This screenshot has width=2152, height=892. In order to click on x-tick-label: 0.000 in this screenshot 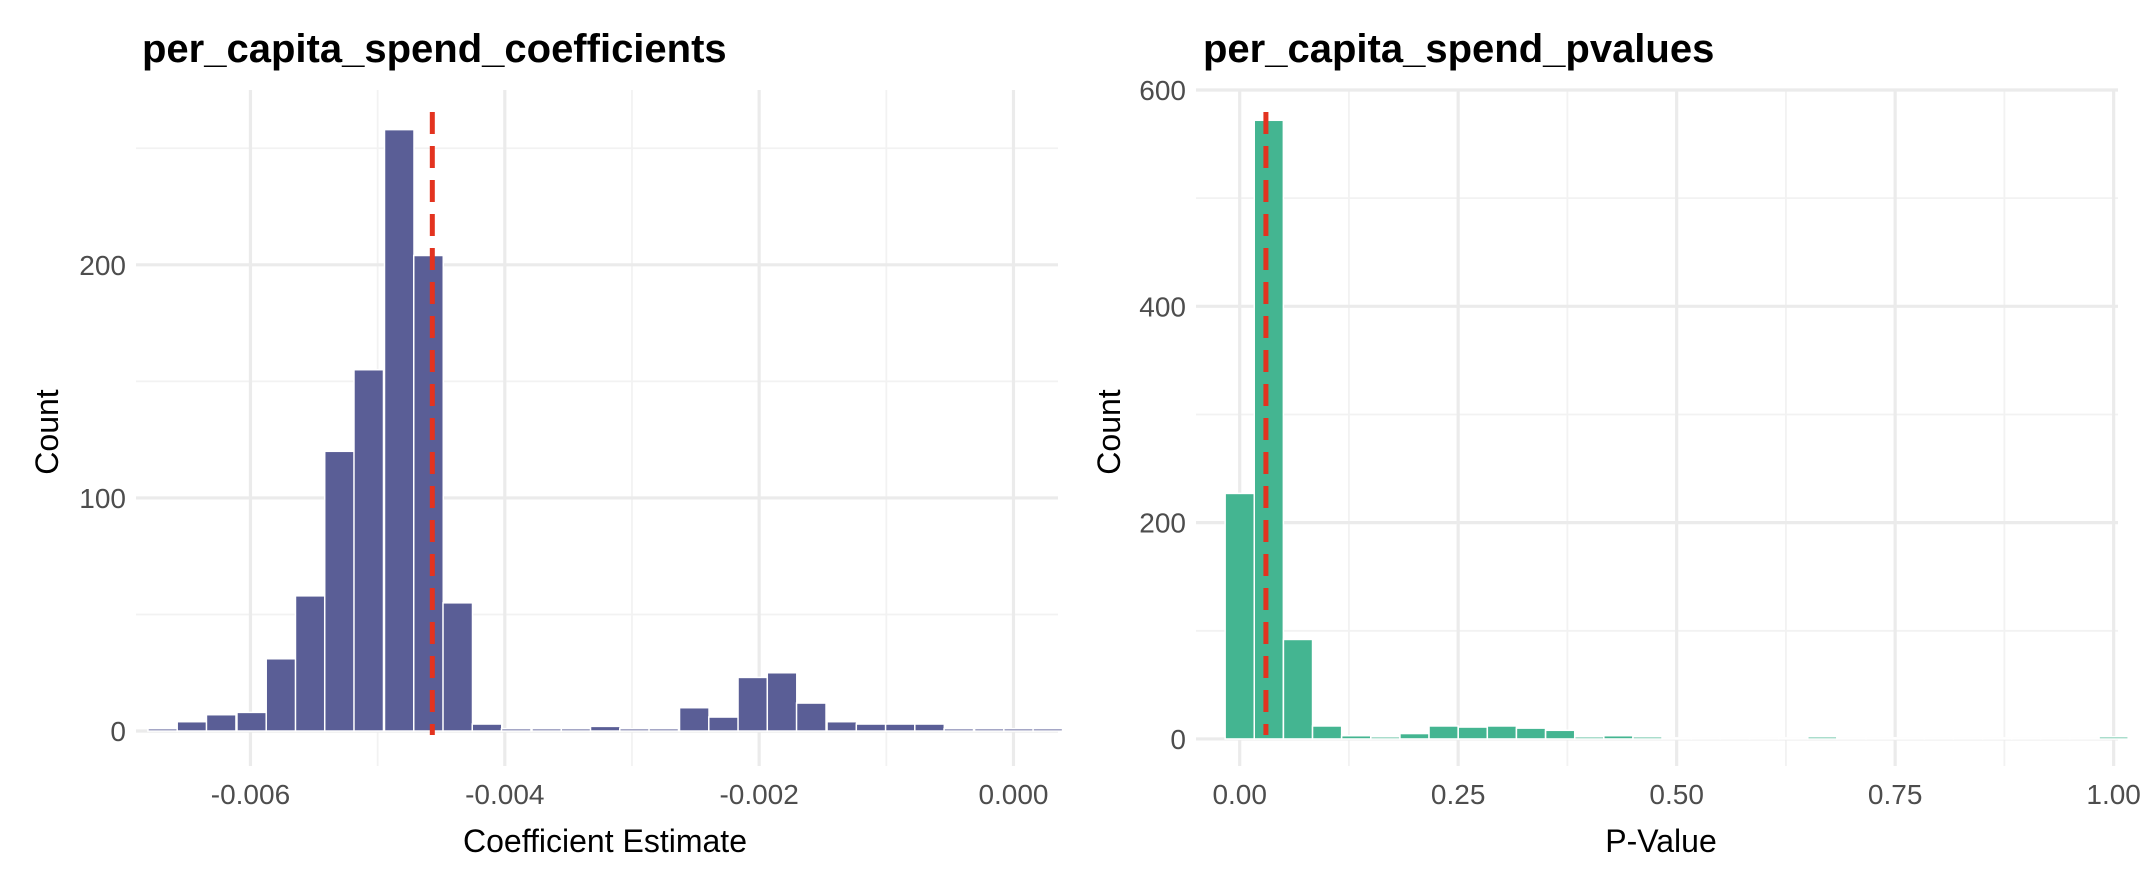, I will do `click(1013, 794)`.